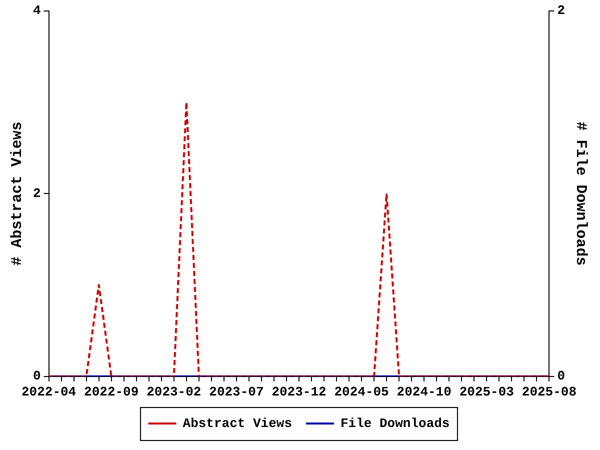 The width and height of the screenshot is (600, 450). What do you see at coordinates (561, 10) in the screenshot?
I see `y2-tick-label: 2` at bounding box center [561, 10].